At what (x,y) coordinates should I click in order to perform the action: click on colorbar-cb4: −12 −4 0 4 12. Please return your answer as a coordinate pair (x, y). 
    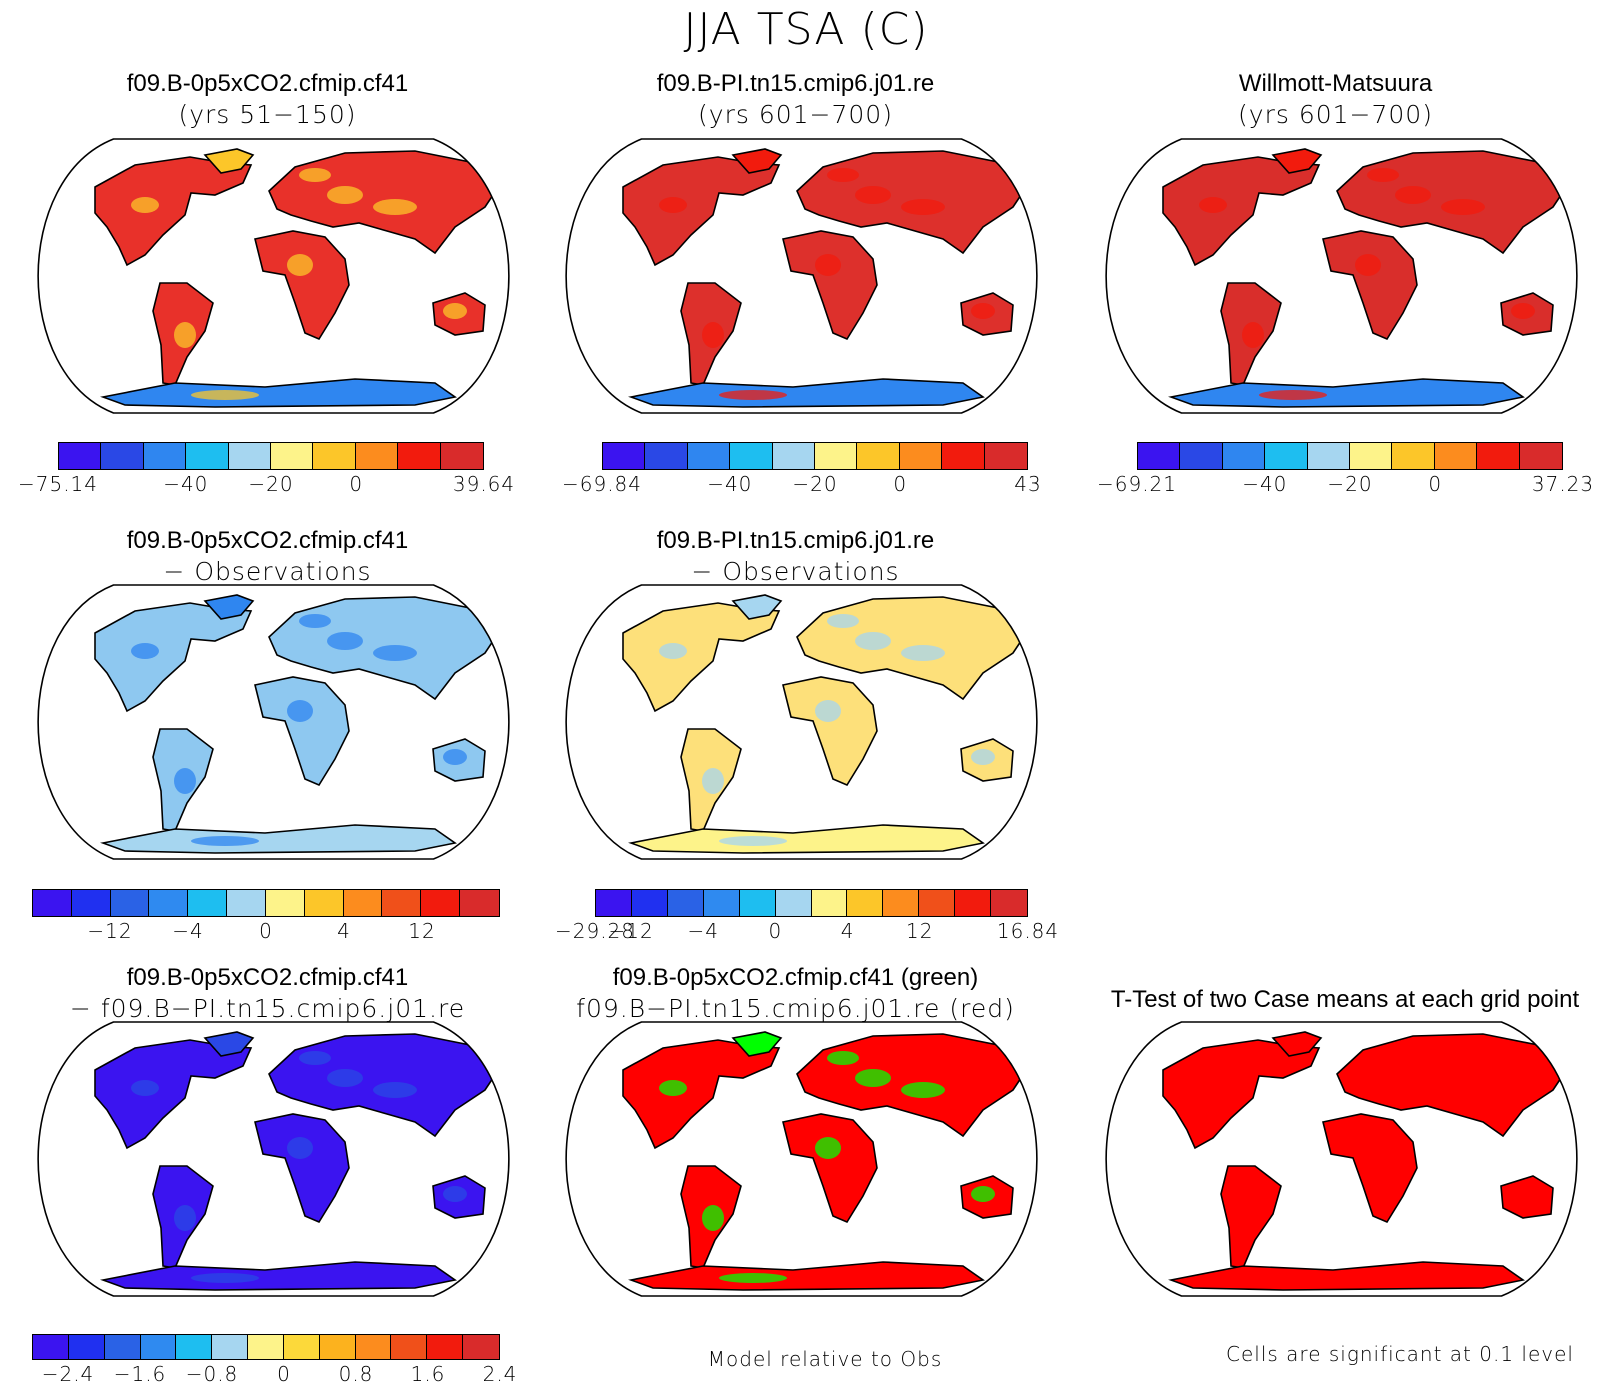
    Looking at the image, I should click on (266, 916).